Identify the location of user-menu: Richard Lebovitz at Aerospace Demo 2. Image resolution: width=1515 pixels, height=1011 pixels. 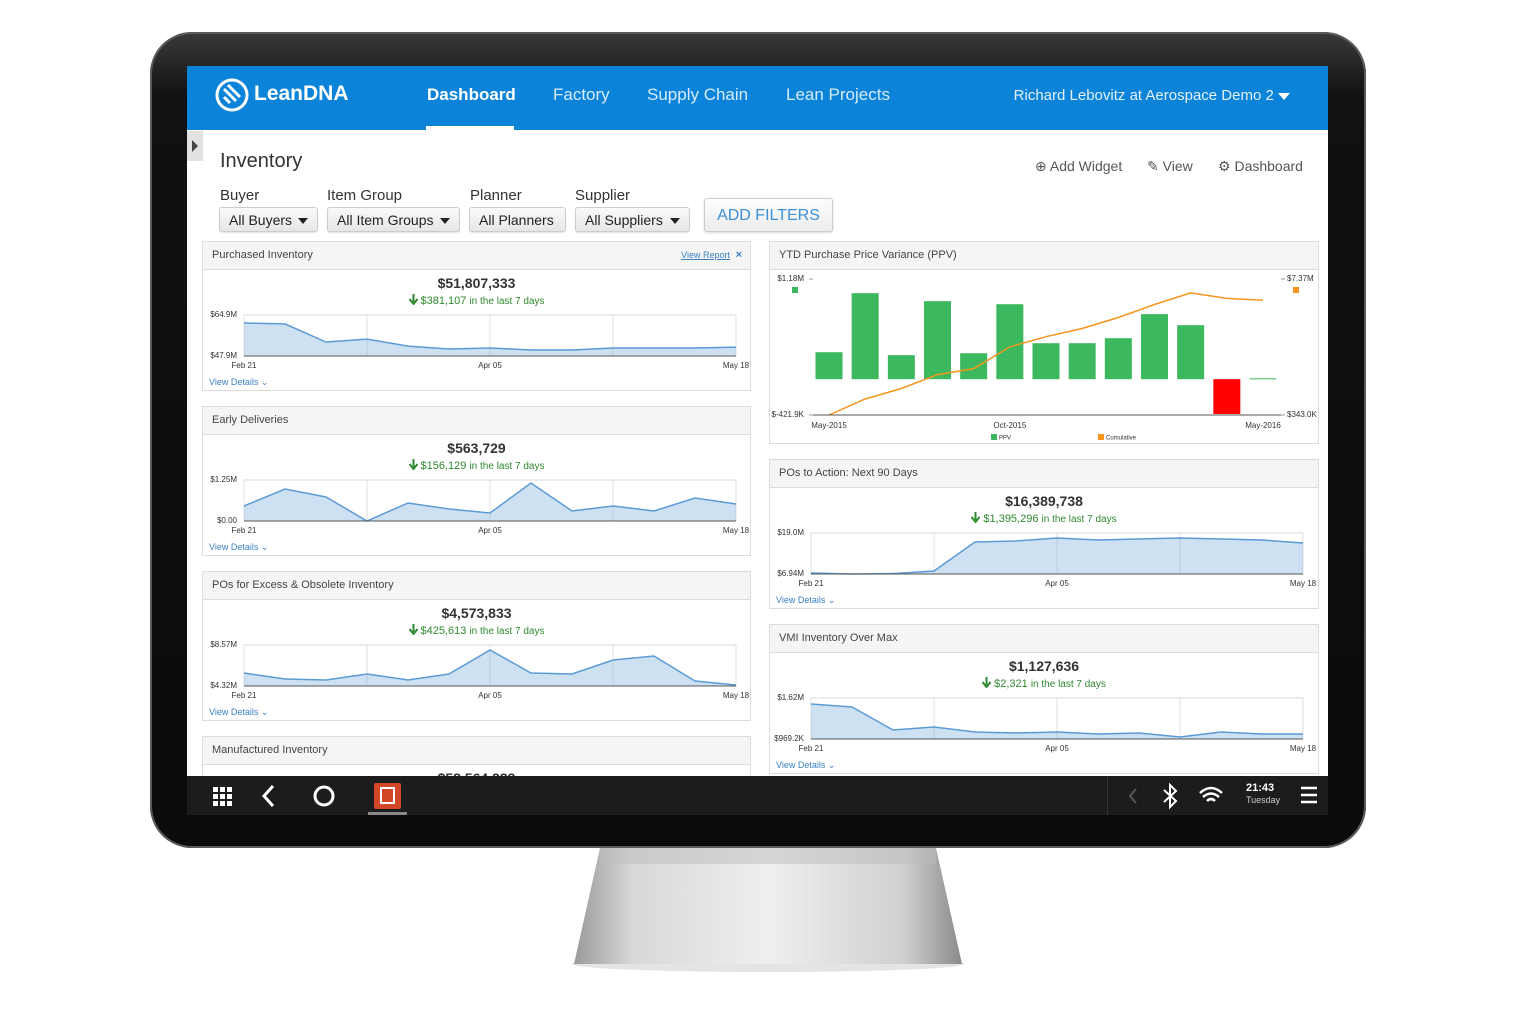
(1152, 95).